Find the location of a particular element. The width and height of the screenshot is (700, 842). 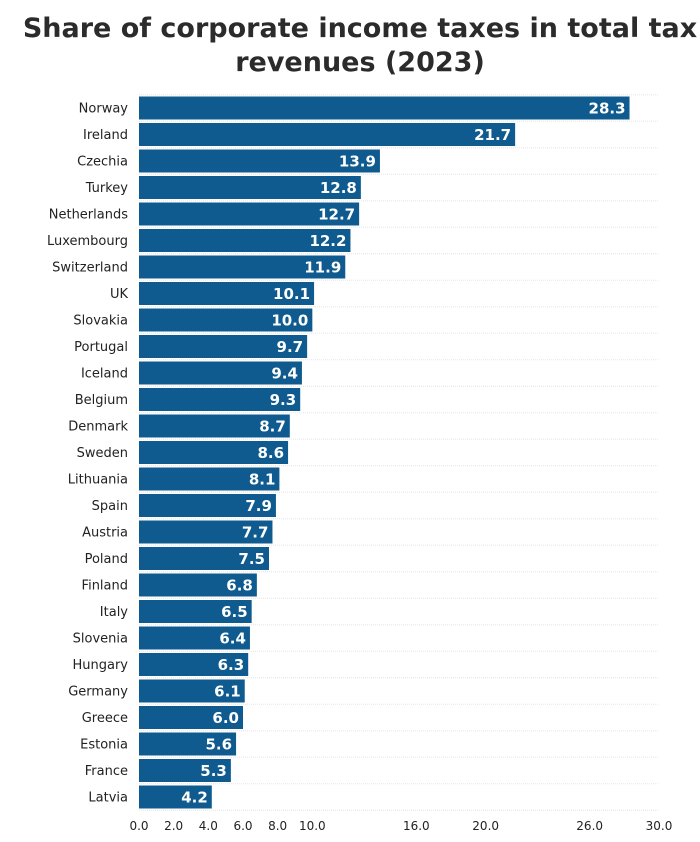

data-label: 9.3 is located at coordinates (283, 400).